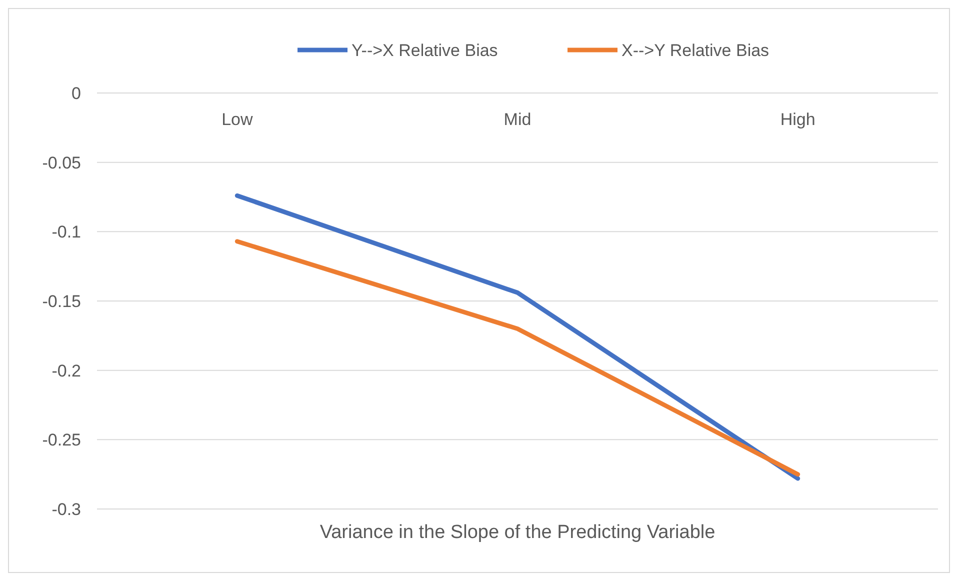 This screenshot has width=958, height=581. I want to click on x-axis-title: Variance in the Slope of the Predicting Variable, so click(518, 532).